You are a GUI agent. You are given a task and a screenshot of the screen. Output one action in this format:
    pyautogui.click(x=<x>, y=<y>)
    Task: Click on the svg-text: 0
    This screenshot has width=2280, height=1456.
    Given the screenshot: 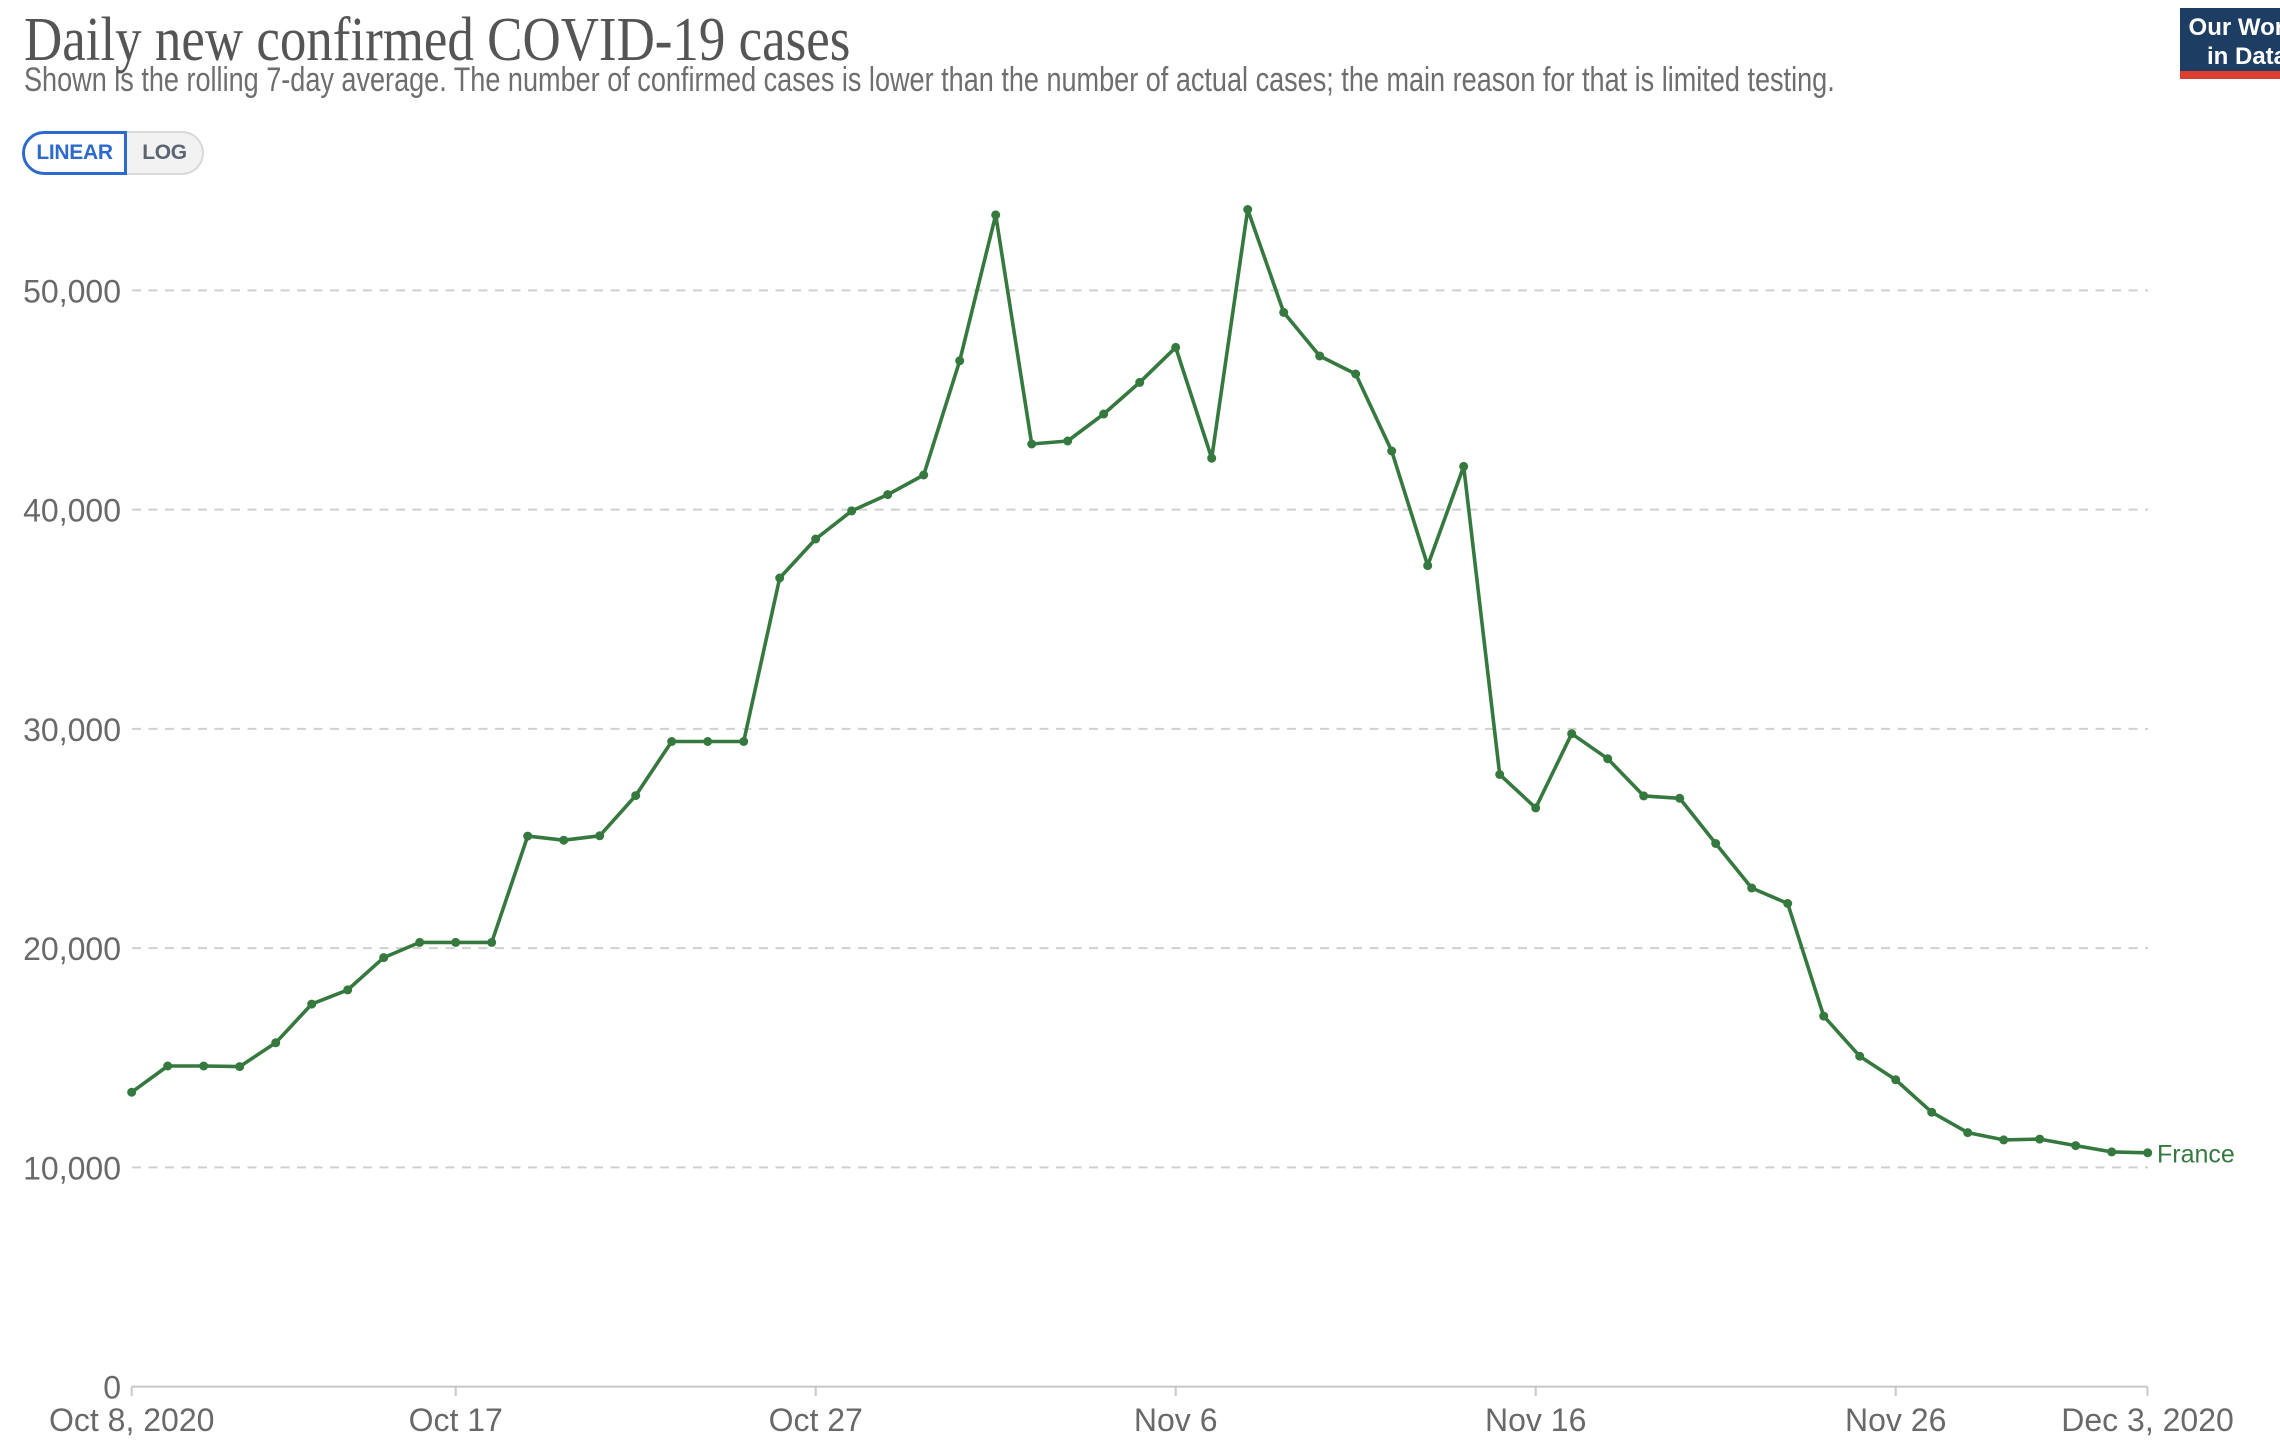 What is the action you would take?
    pyautogui.click(x=112, y=1388)
    